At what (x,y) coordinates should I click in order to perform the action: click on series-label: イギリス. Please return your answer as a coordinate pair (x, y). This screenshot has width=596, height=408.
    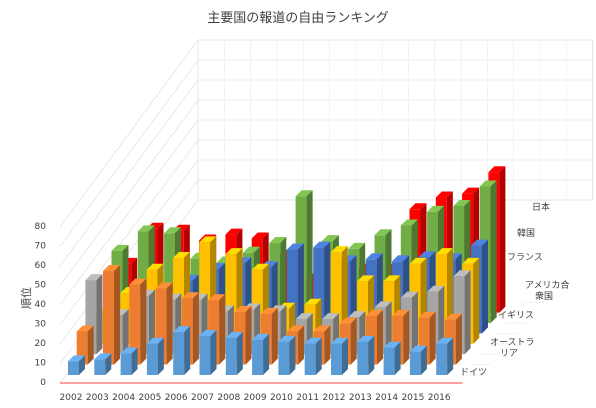
    Looking at the image, I should click on (516, 315).